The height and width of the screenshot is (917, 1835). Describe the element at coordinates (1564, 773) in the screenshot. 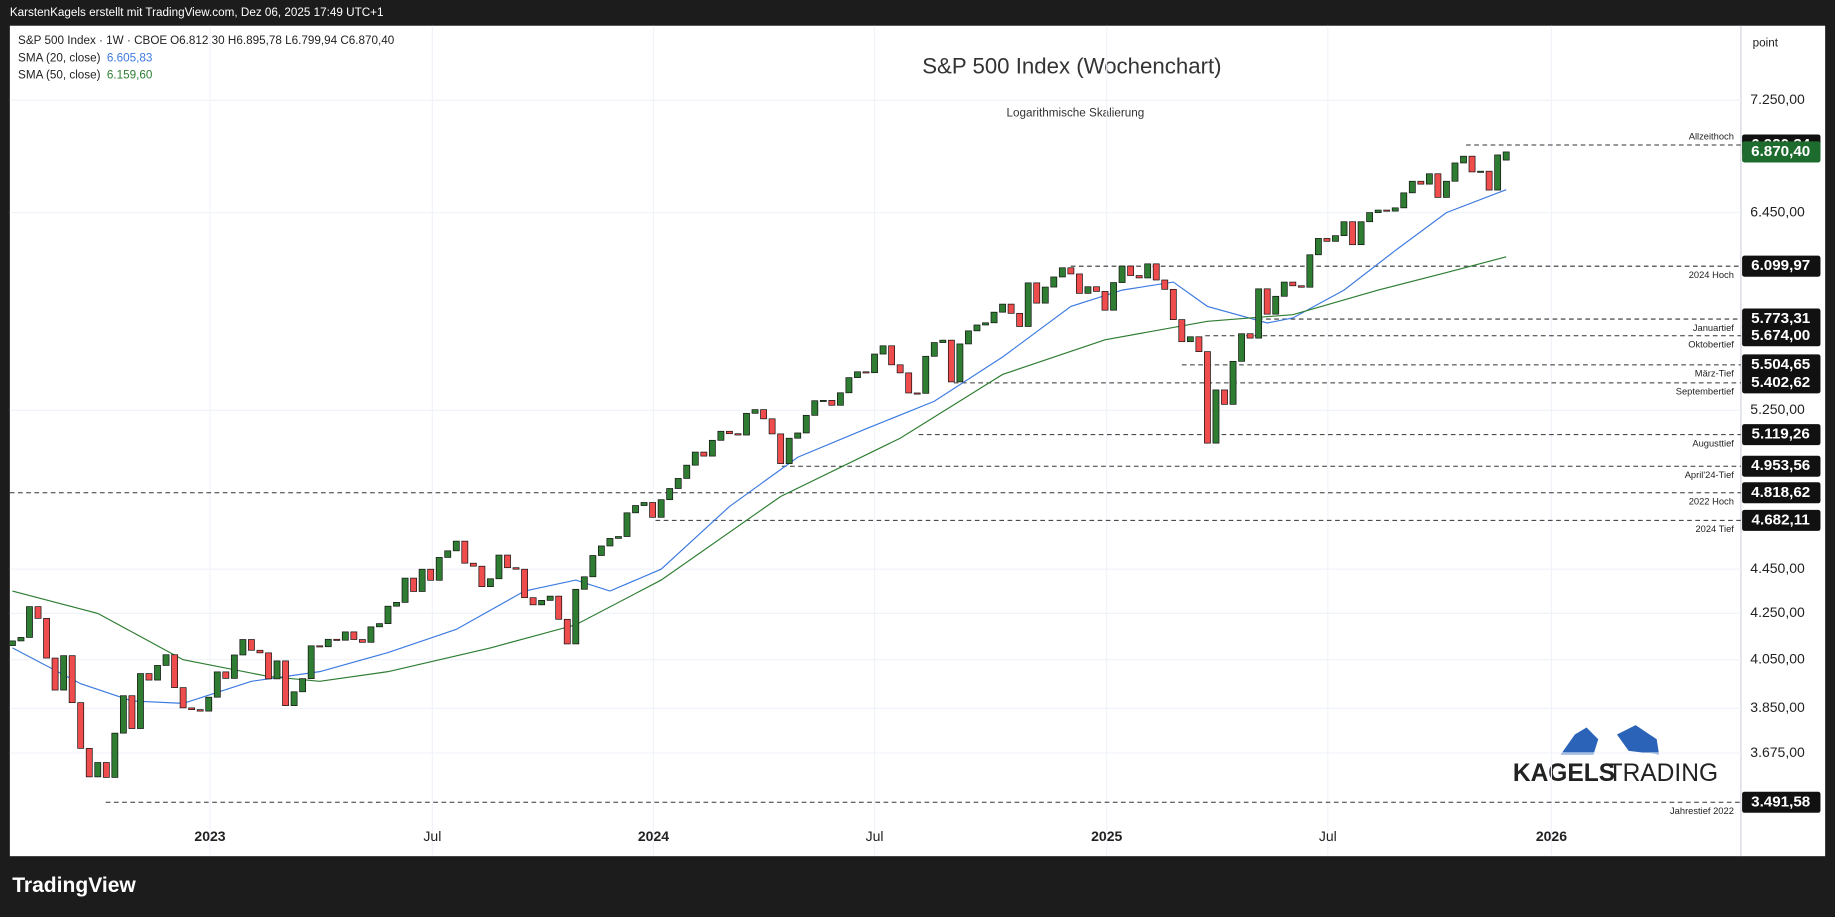

I see `logo-text: KAGELS` at that location.